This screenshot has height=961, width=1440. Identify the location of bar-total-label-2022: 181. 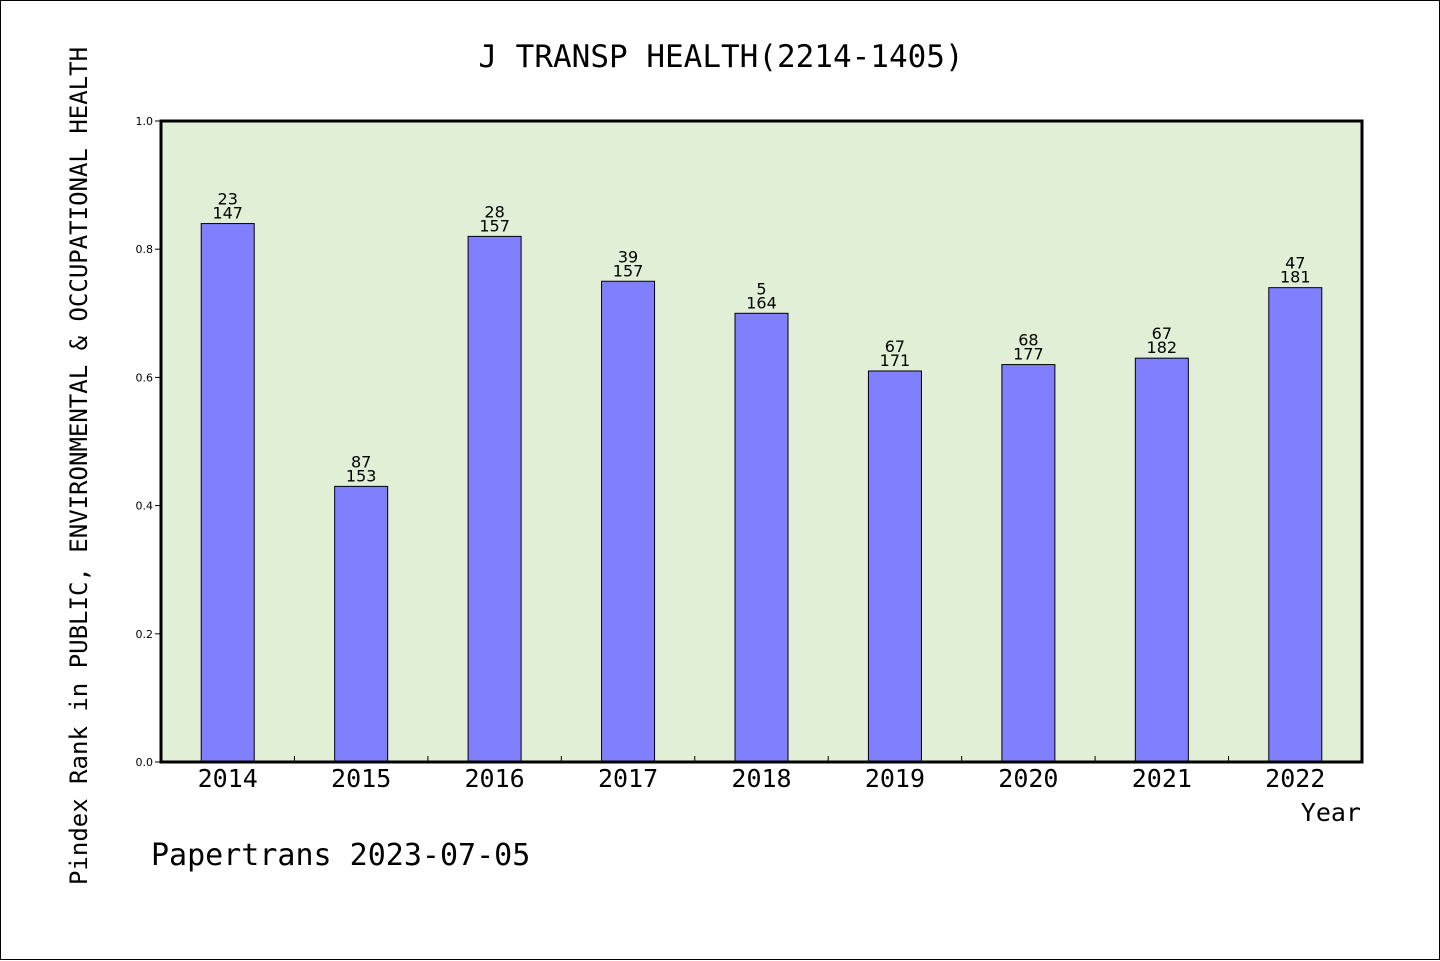
(1295, 277).